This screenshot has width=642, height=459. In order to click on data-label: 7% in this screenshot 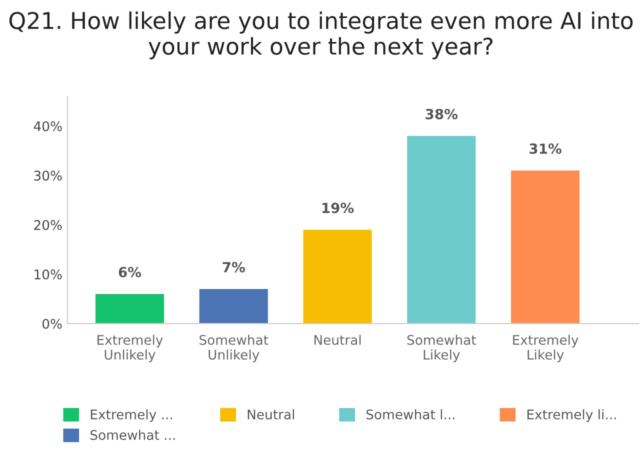, I will do `click(233, 267)`.